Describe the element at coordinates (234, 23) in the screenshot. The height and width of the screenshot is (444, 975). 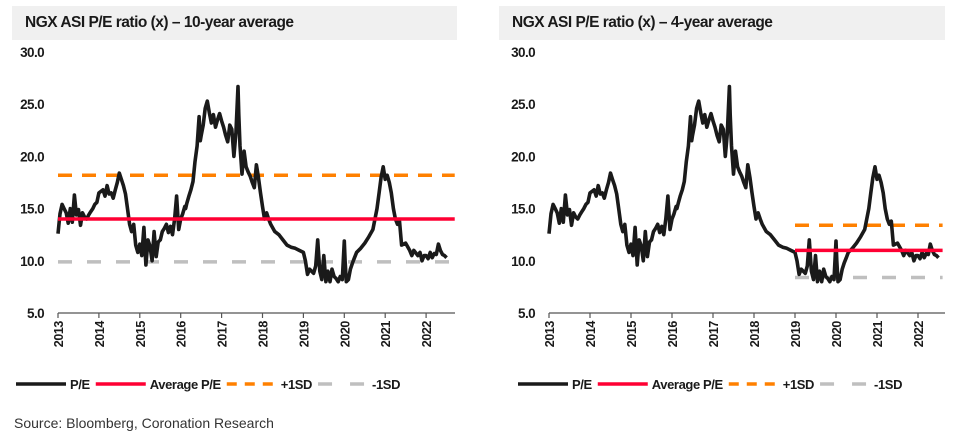
I see `chart-title-10-year: NGX ASI P/E ratio (x) – 10-year average` at that location.